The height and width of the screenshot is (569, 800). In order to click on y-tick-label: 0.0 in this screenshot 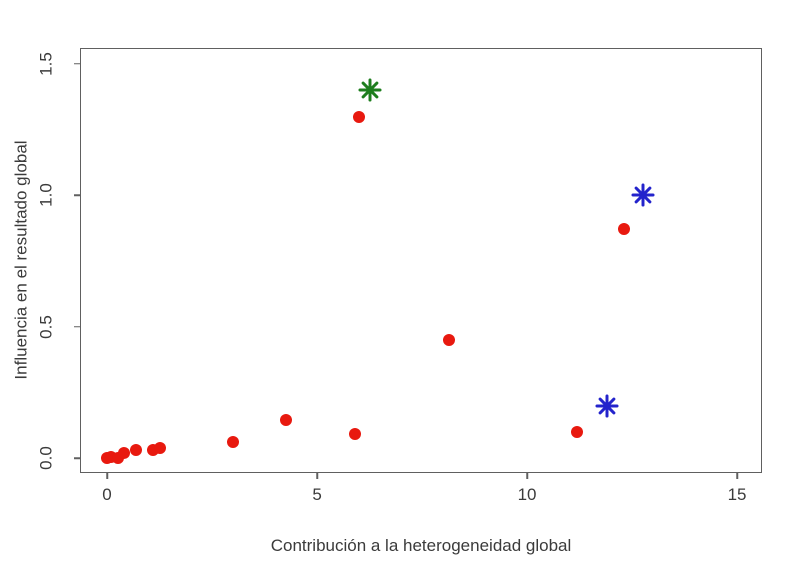, I will do `click(46, 458)`.